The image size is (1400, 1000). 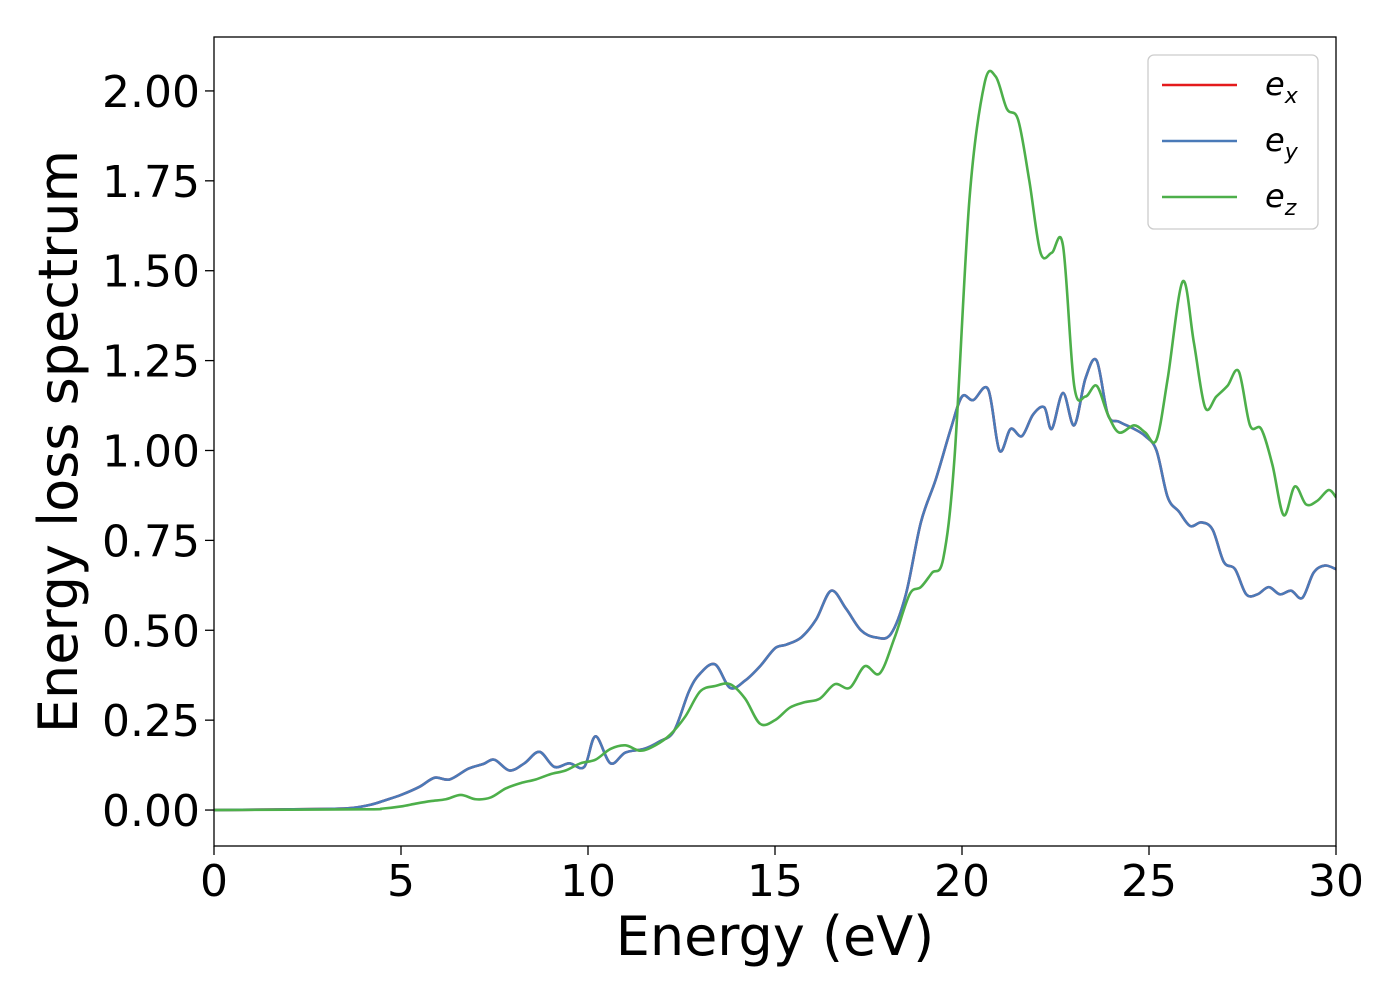 What do you see at coordinates (962, 881) in the screenshot?
I see `x-tick-label: 20` at bounding box center [962, 881].